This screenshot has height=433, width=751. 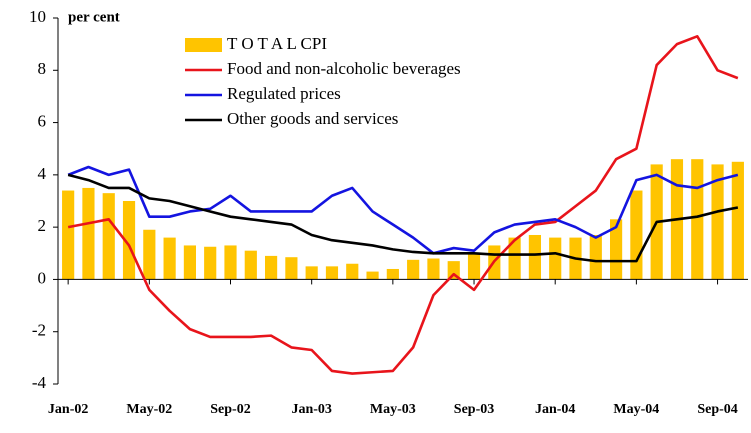 What do you see at coordinates (42, 225) in the screenshot?
I see `y-tick-label: 2` at bounding box center [42, 225].